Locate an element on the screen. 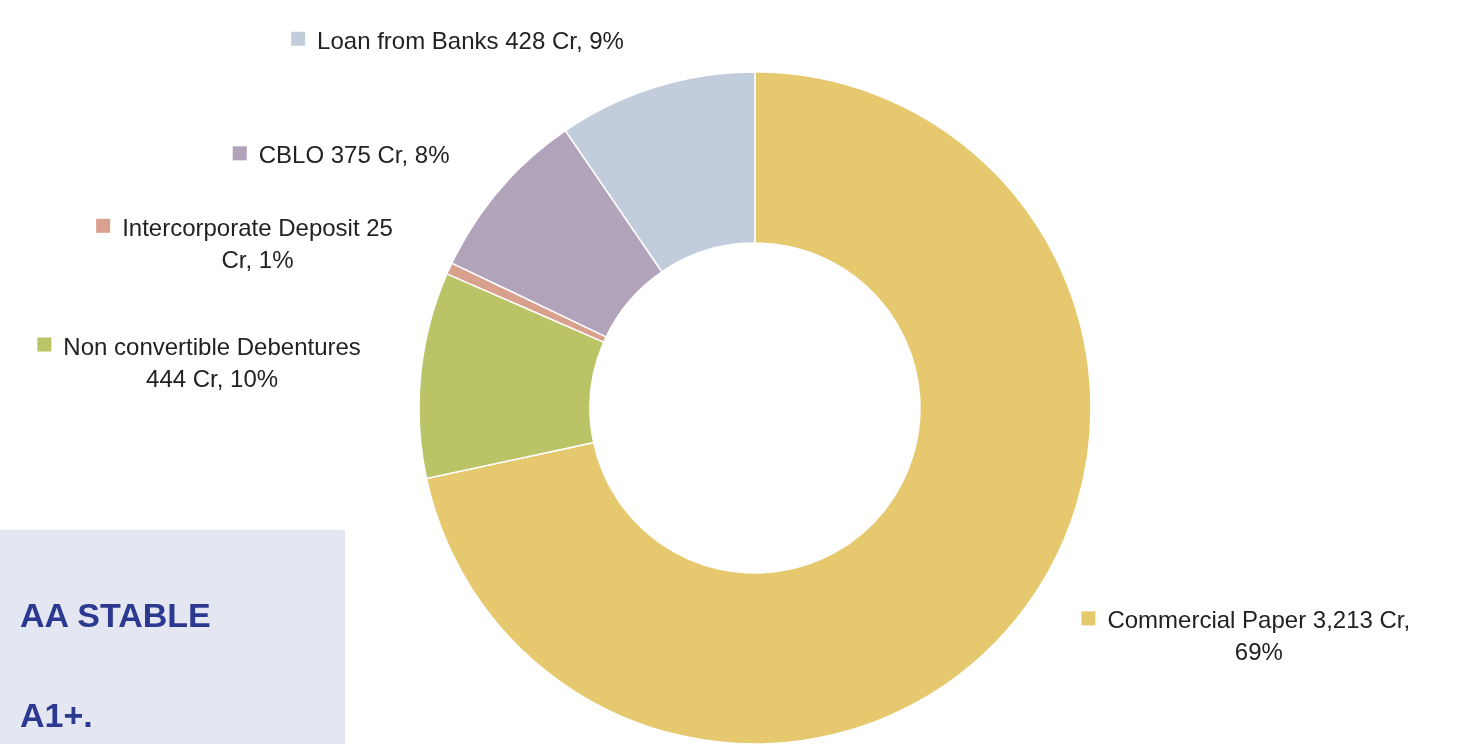 This screenshot has width=1467, height=744. legend-label: Loan from Banks 428 Cr, 9% is located at coordinates (470, 40).